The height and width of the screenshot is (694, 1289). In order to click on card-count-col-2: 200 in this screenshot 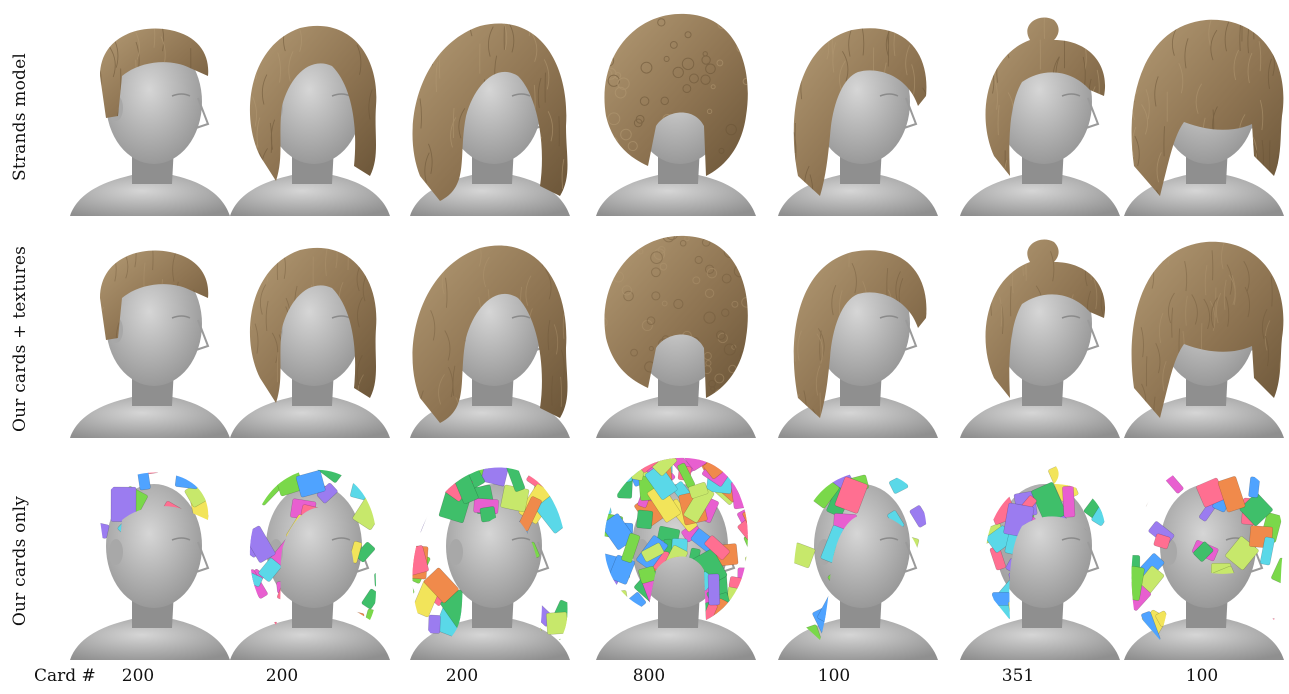, I will do `click(282, 676)`.